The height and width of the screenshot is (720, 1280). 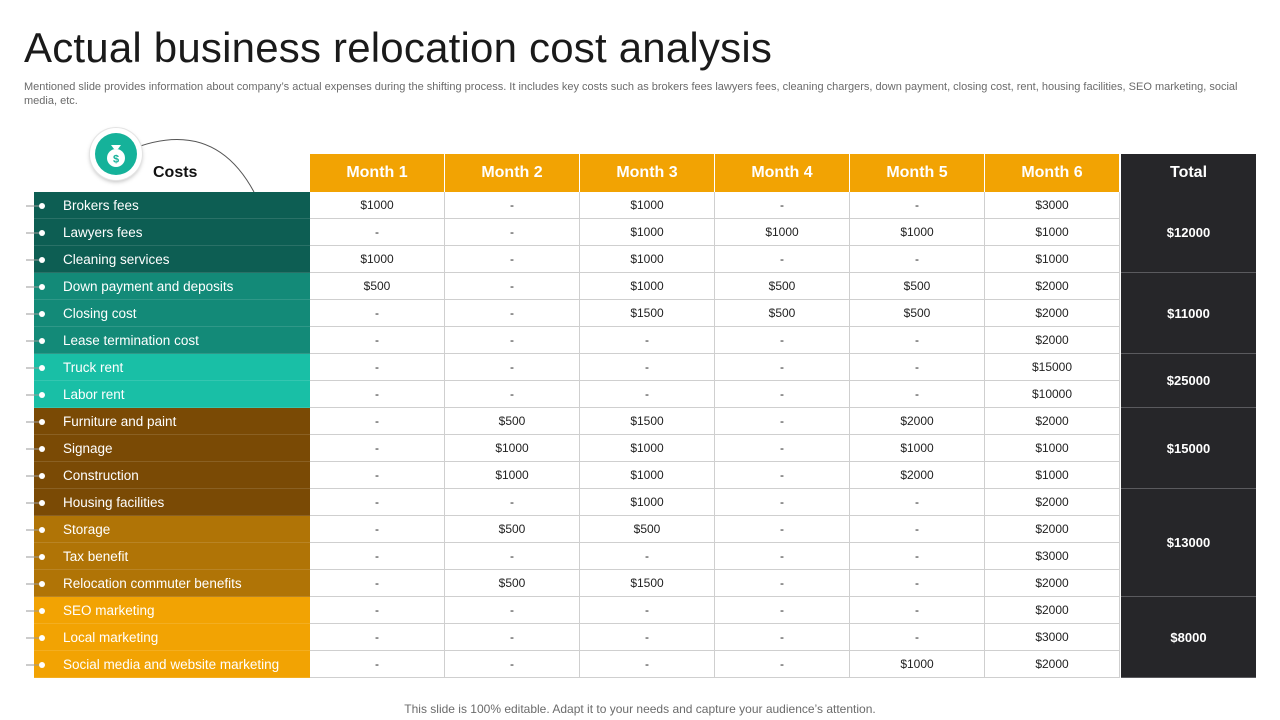 I want to click on group-total-cell: $8000, so click(x=1188, y=637).